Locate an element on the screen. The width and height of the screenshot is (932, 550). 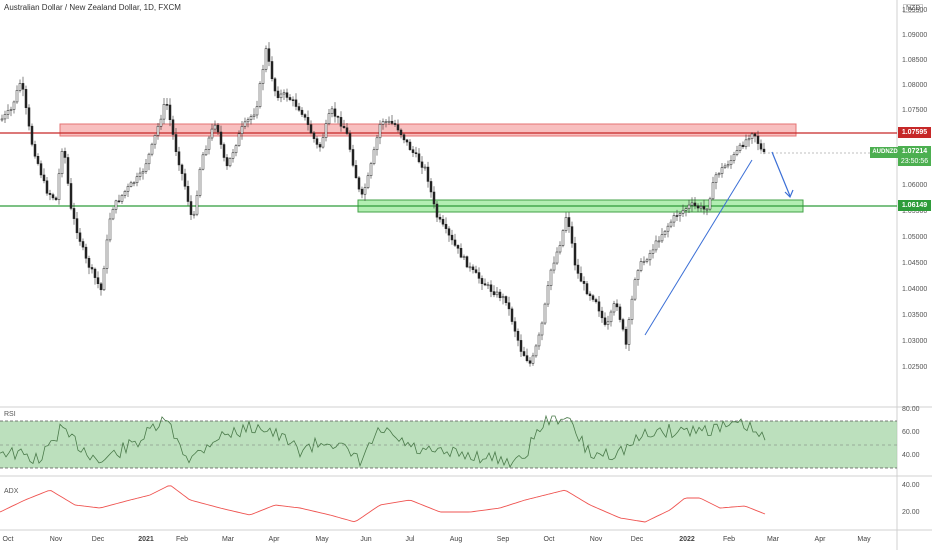
time-tick: Nov is located at coordinates (596, 539).